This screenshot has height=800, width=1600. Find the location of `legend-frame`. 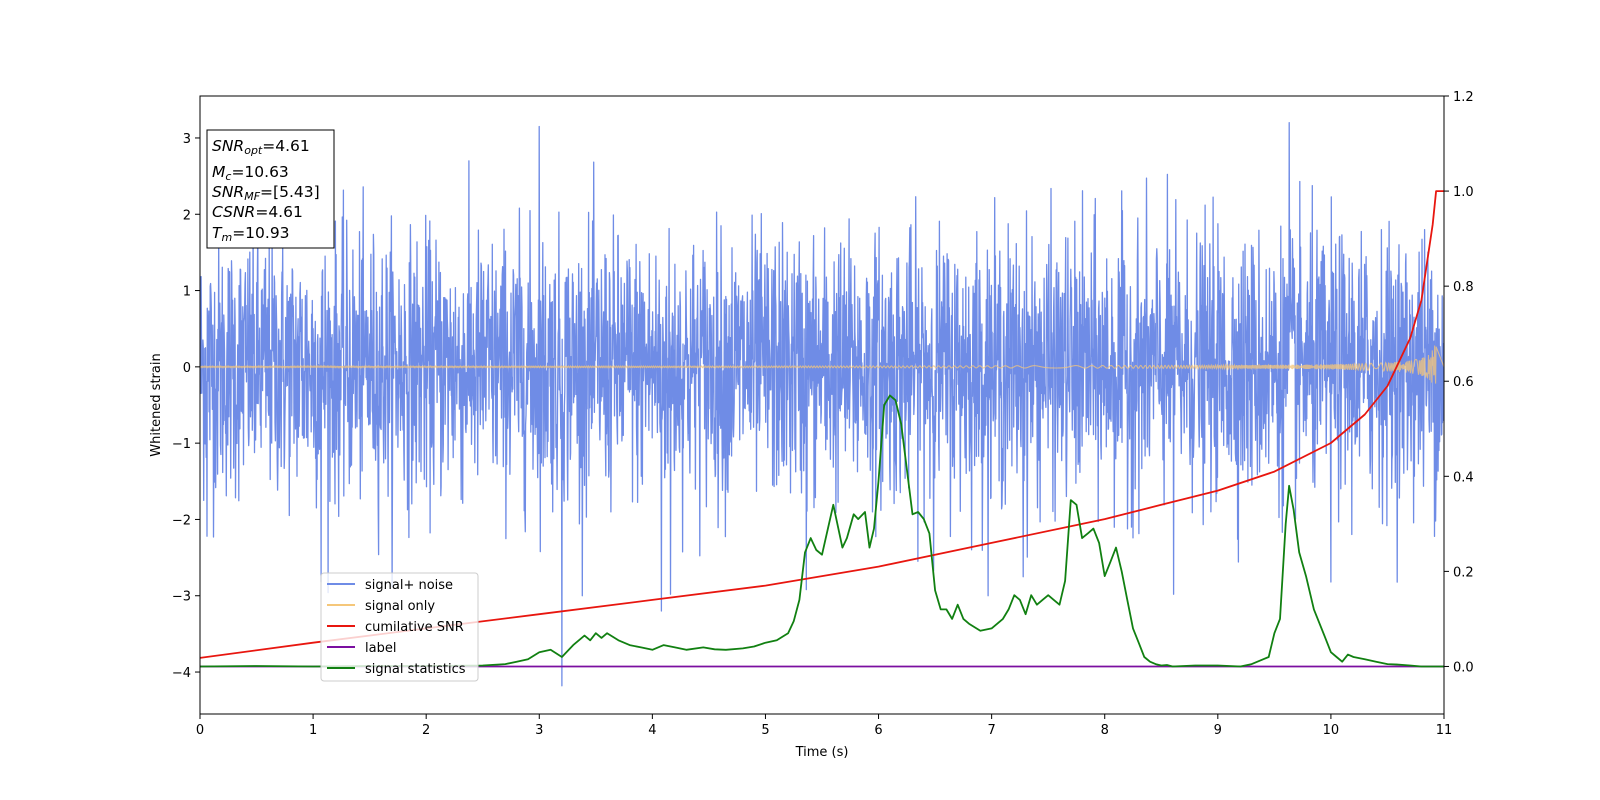

legend-frame is located at coordinates (399, 627).